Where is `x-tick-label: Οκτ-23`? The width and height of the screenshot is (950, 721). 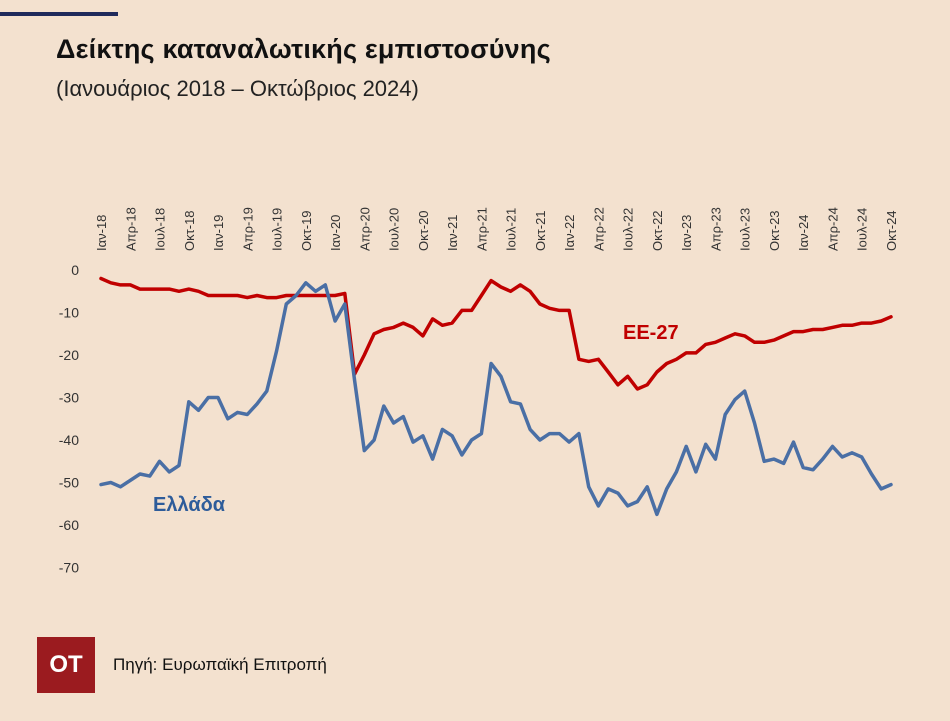
x-tick-label: Οκτ-23 is located at coordinates (774, 230).